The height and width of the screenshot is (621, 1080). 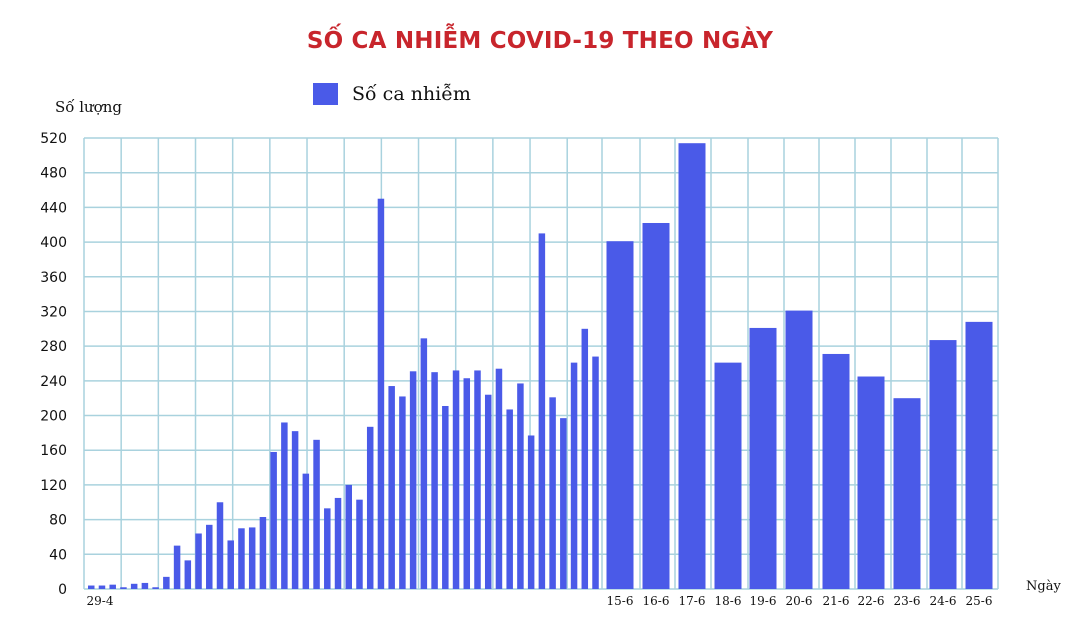 What do you see at coordinates (53, 312) in the screenshot?
I see `y-tick-label: 320` at bounding box center [53, 312].